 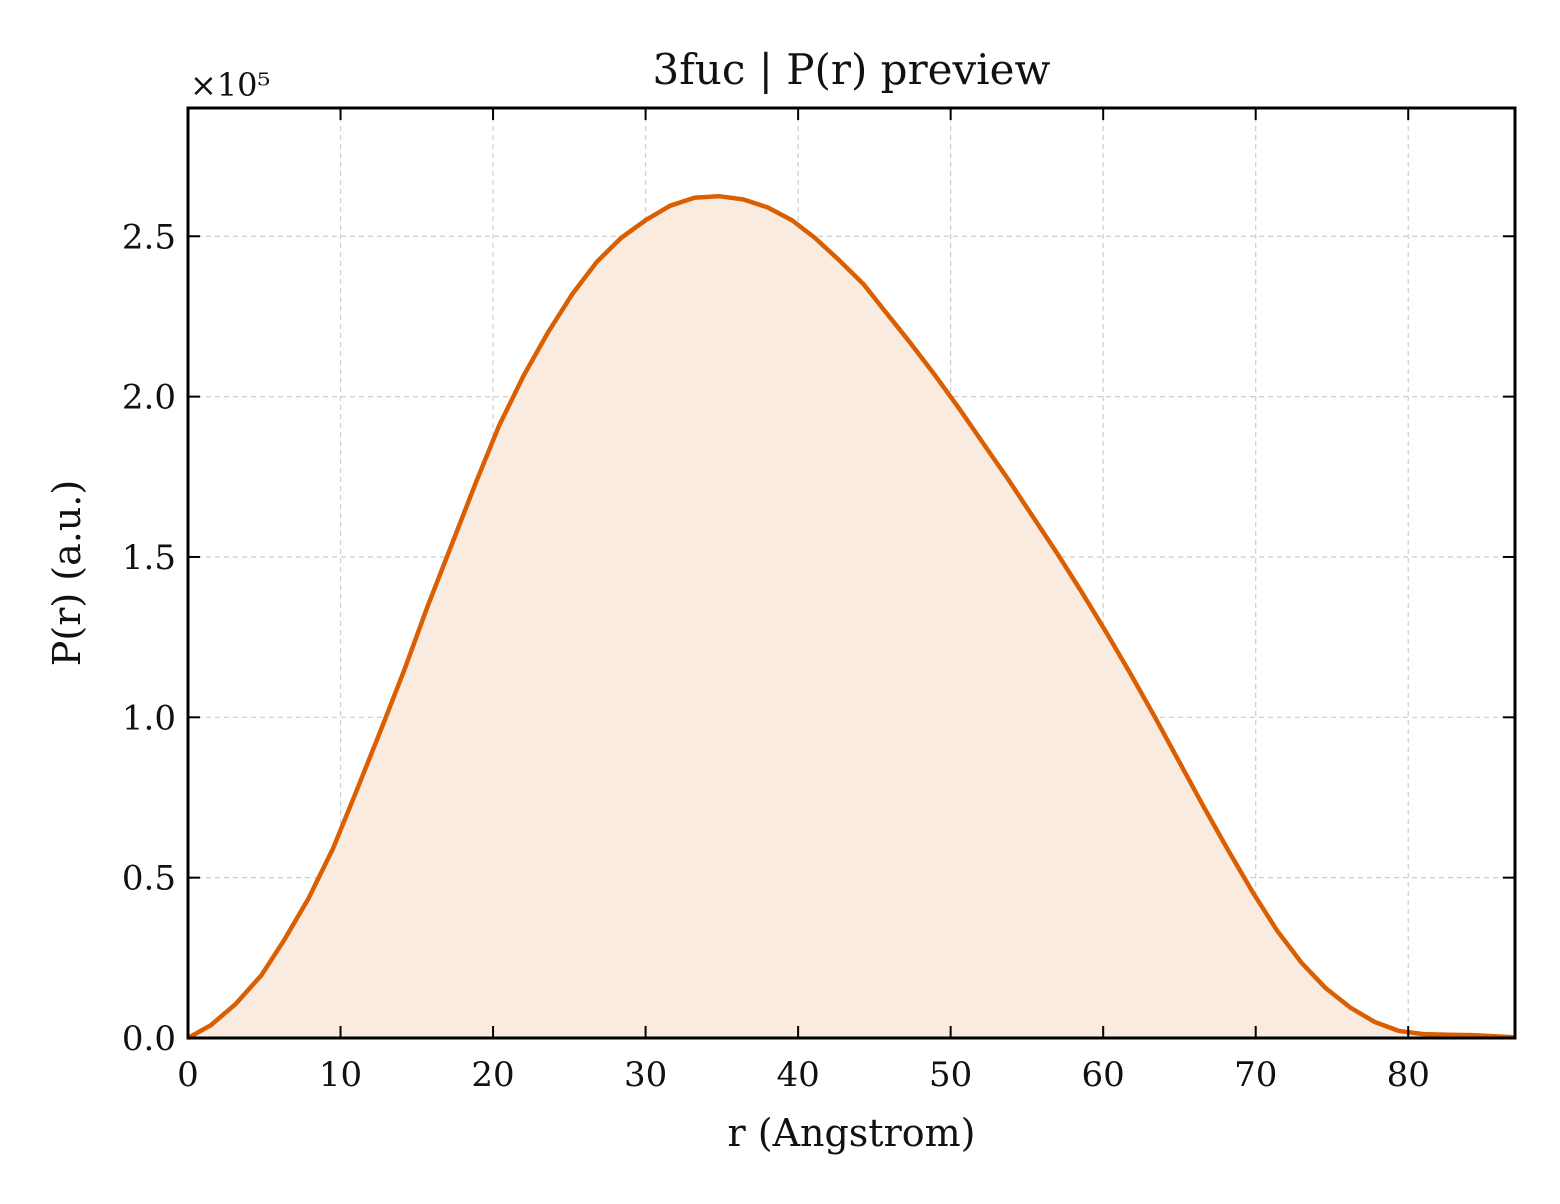 What do you see at coordinates (492, 1075) in the screenshot?
I see `x-tick-label: 20` at bounding box center [492, 1075].